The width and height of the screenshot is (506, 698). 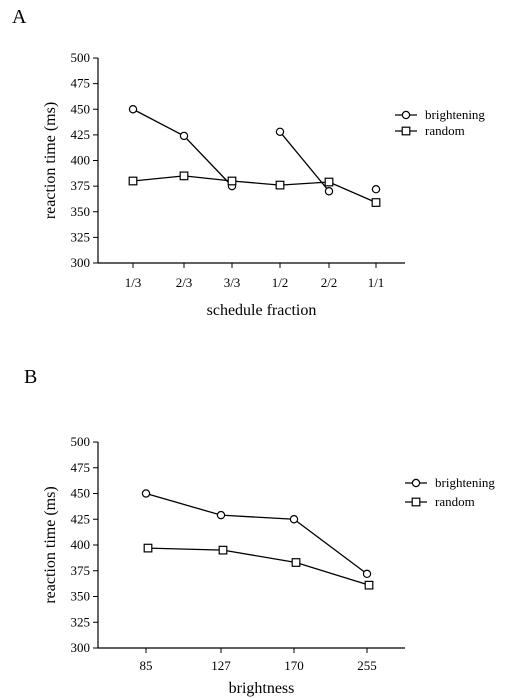 What do you see at coordinates (258, 566) in the screenshot?
I see `chart-b-random-series-line` at bounding box center [258, 566].